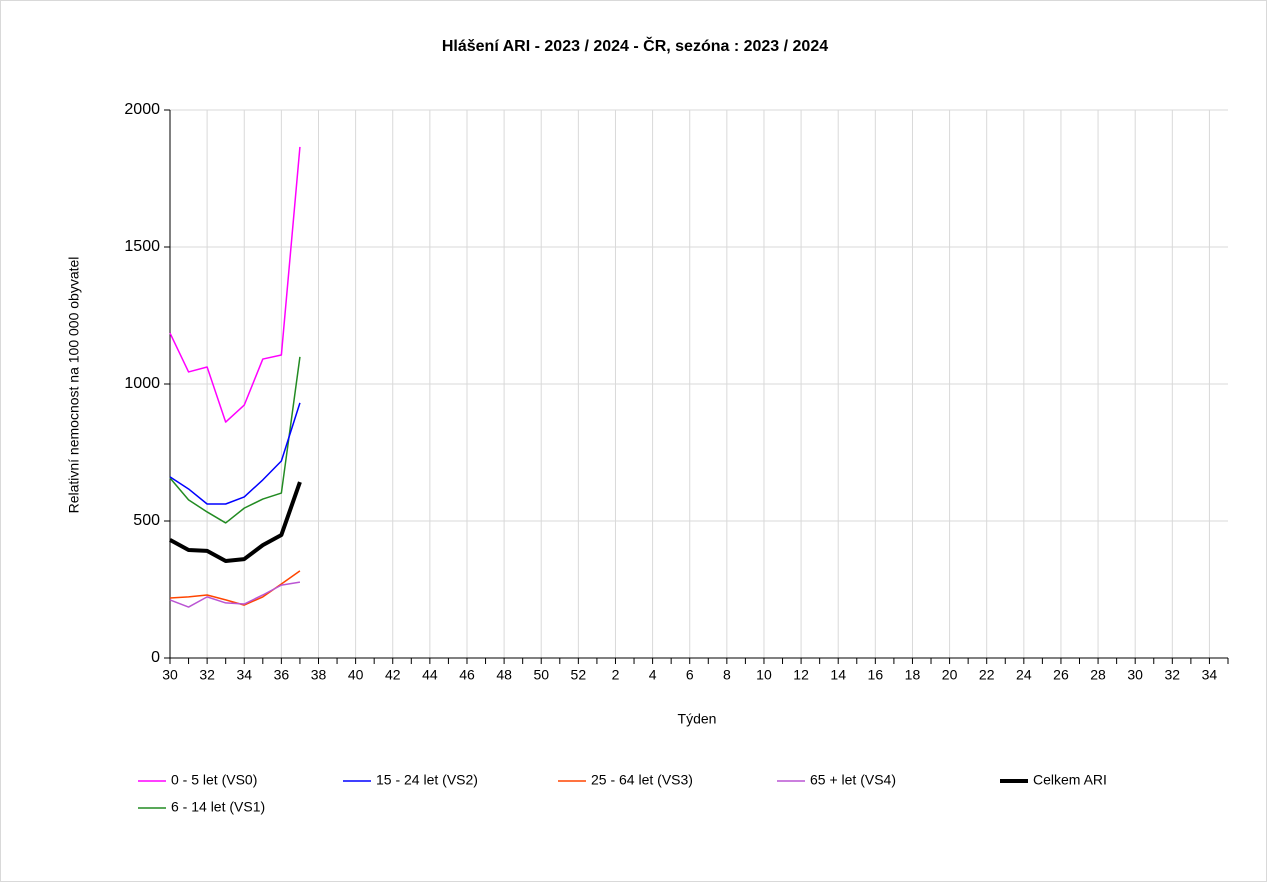 The image size is (1267, 887). What do you see at coordinates (142, 109) in the screenshot?
I see `y-tick-label: 2000` at bounding box center [142, 109].